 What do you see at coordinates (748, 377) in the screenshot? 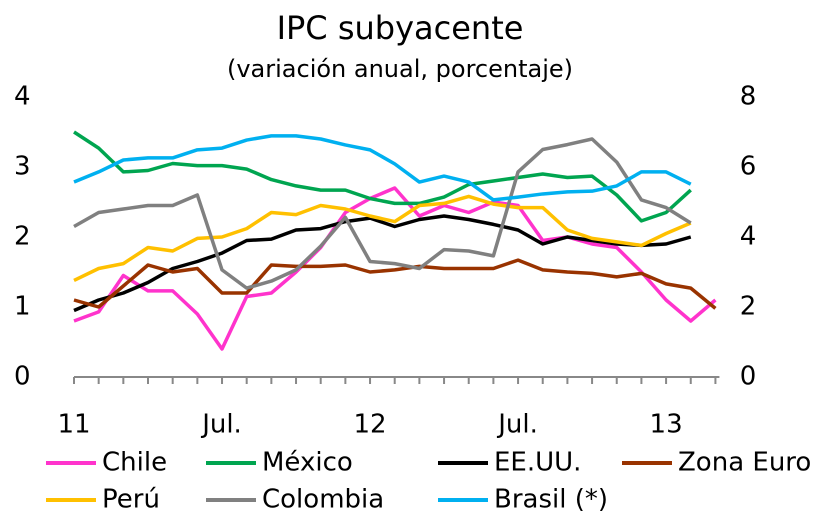
I see `y2-tick-label: 0` at bounding box center [748, 377].